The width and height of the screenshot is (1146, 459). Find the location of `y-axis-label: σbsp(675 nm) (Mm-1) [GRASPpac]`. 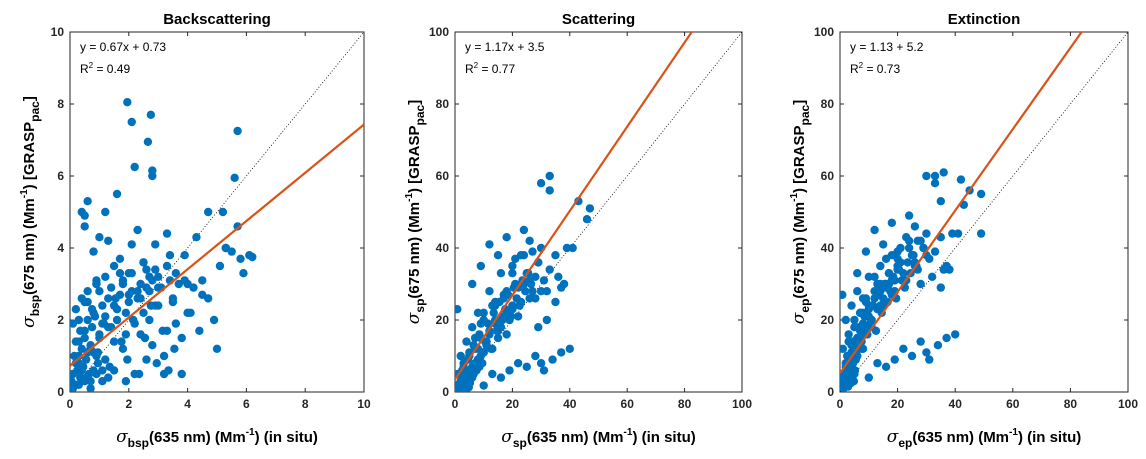

y-axis-label: σbsp(675 nm) (Mm-1) [GRASPpac] is located at coordinates (30, 212).